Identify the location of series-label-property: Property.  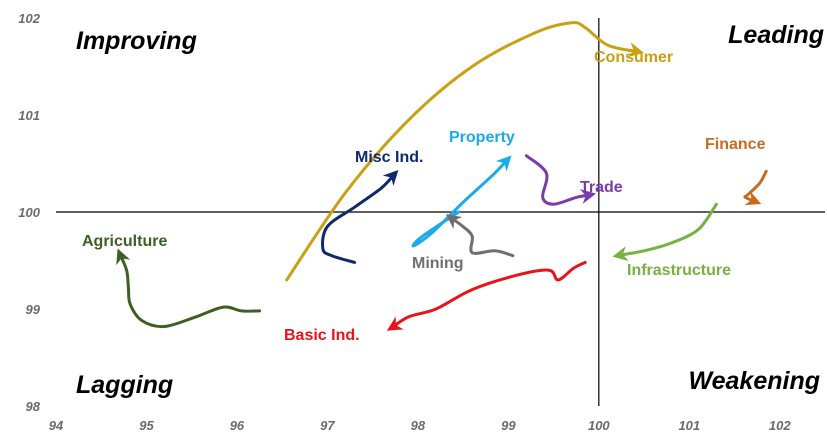
(482, 137).